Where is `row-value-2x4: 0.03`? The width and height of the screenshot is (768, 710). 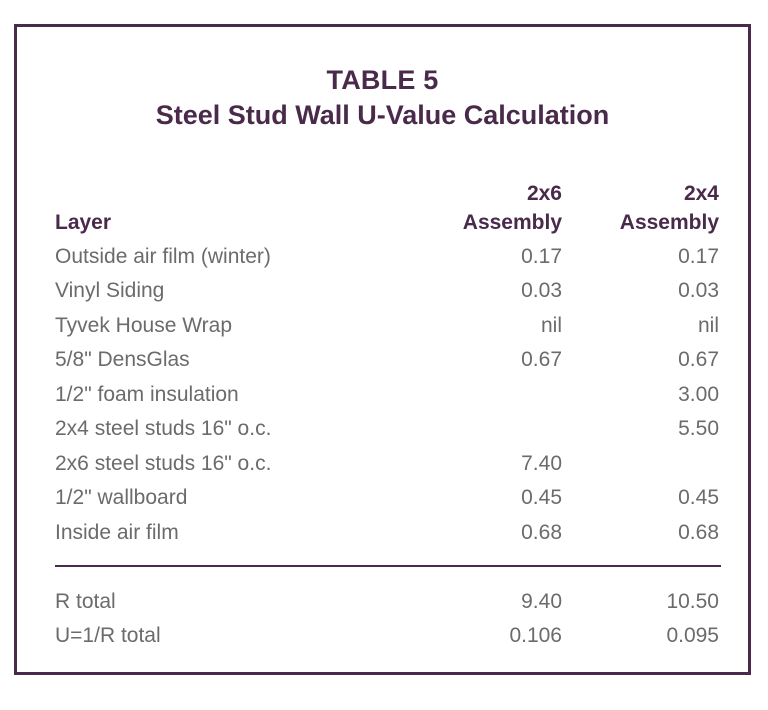 row-value-2x4: 0.03 is located at coordinates (698, 290).